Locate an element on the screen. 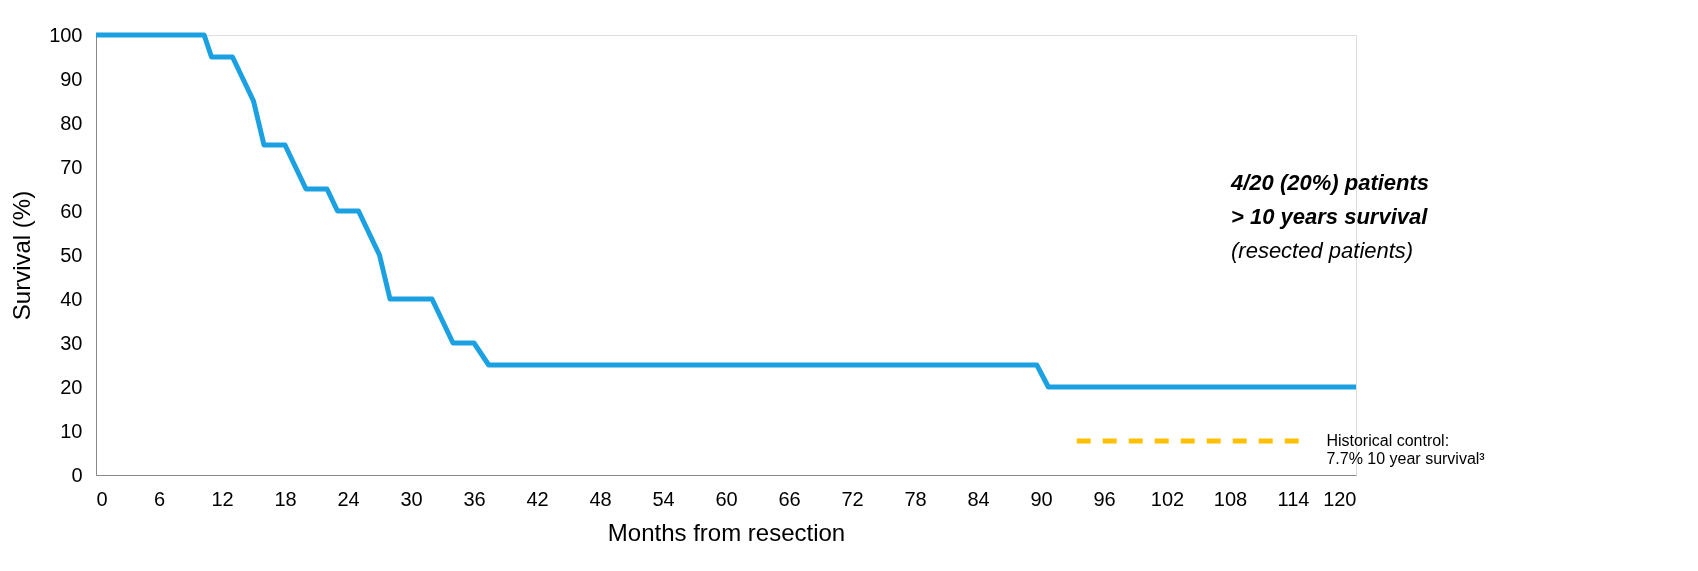  y-axis-title: Survival (%) is located at coordinates (22, 255).